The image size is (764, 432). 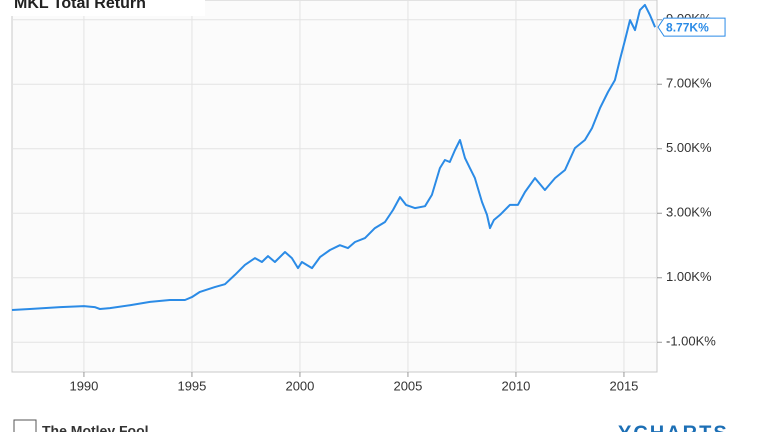 I want to click on logo: The Motley Fool, so click(x=81, y=425).